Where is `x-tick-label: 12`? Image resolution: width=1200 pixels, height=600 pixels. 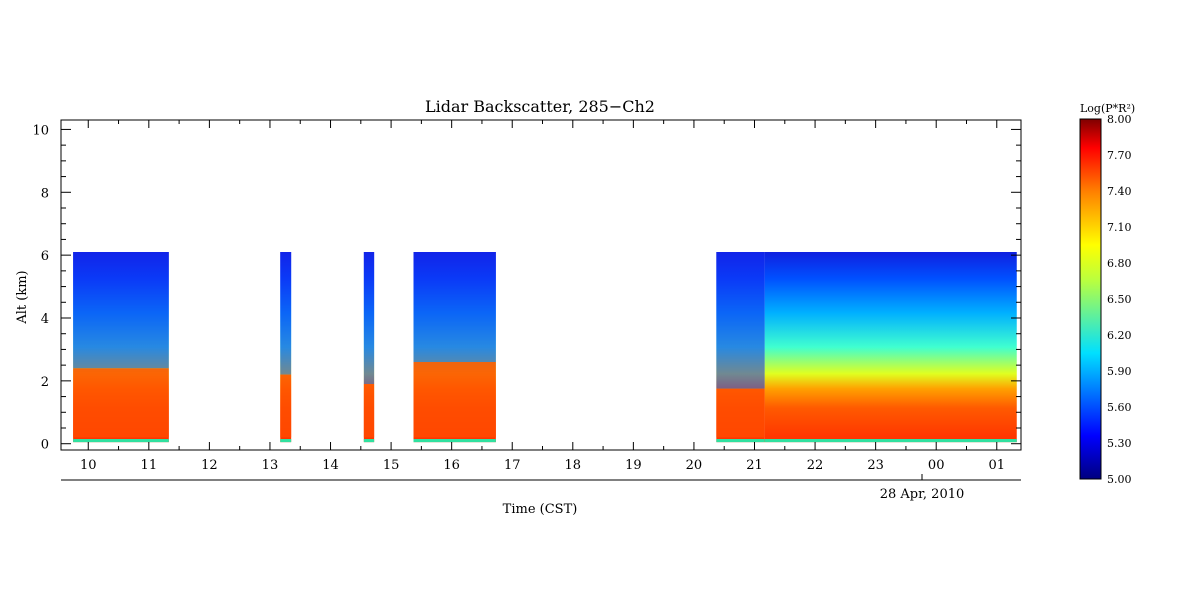 x-tick-label: 12 is located at coordinates (209, 465).